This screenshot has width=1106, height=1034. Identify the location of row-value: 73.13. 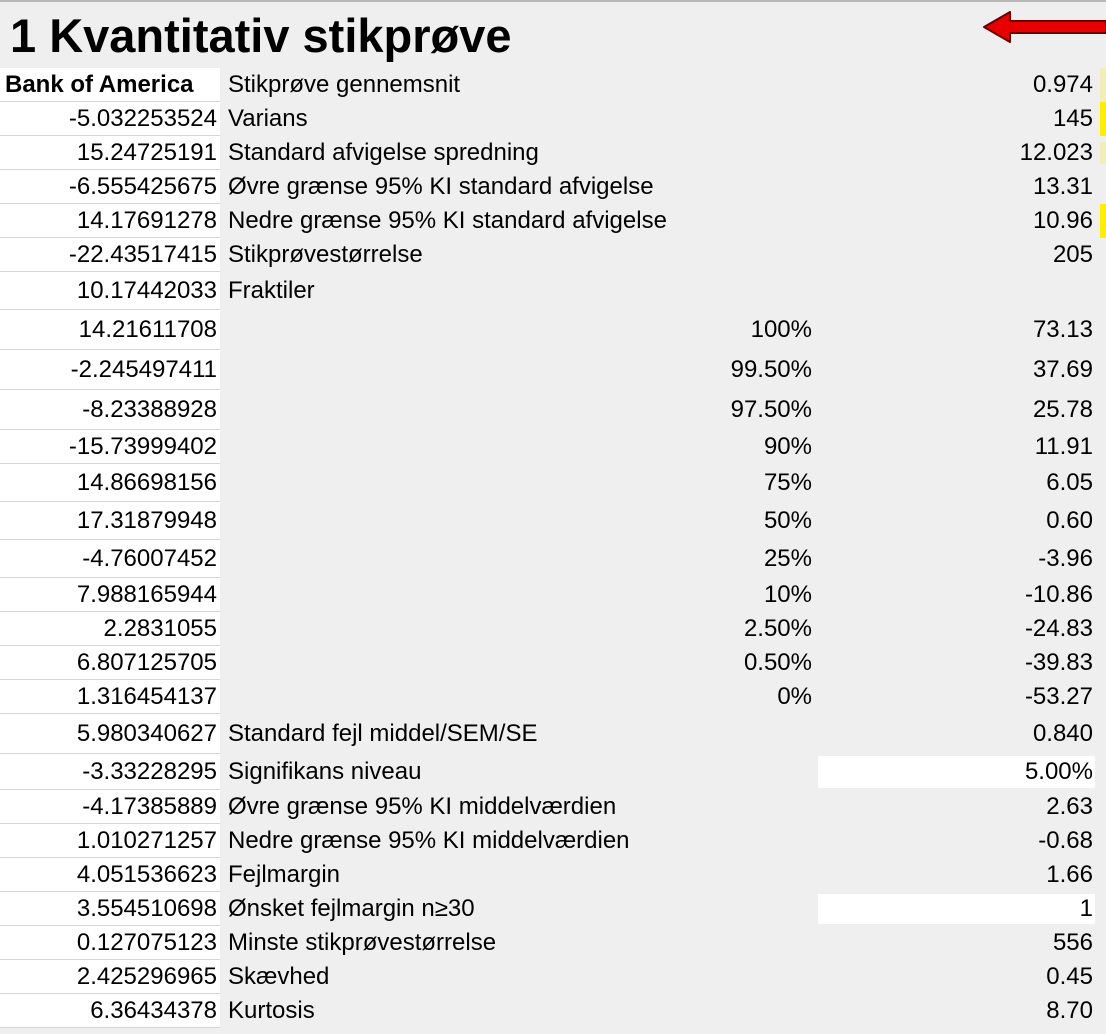
(1062, 329).